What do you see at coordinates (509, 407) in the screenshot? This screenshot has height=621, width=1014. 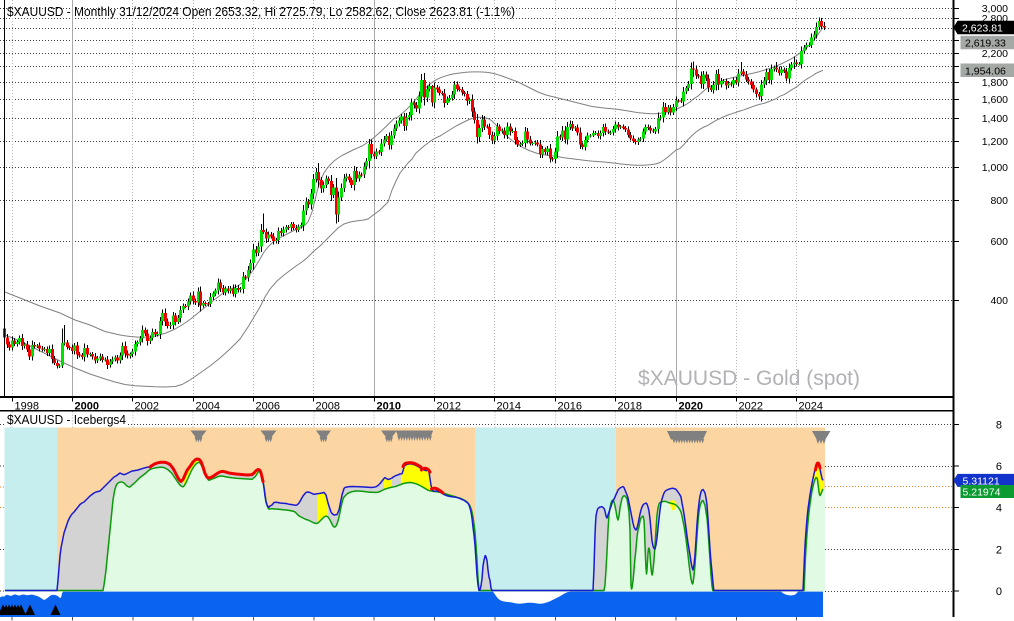 I see `svg-text: 2014` at bounding box center [509, 407].